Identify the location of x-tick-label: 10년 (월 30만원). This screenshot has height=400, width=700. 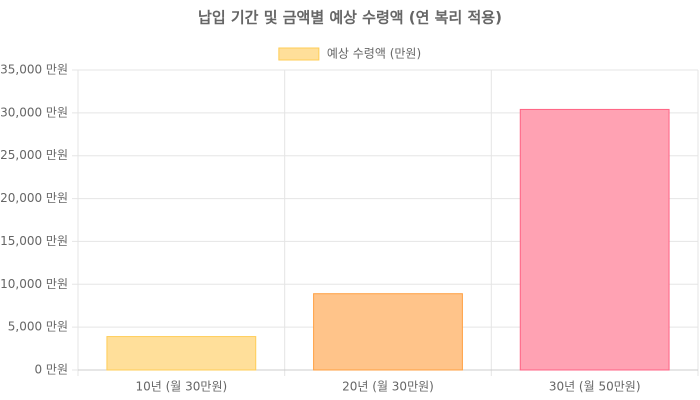
(181, 387).